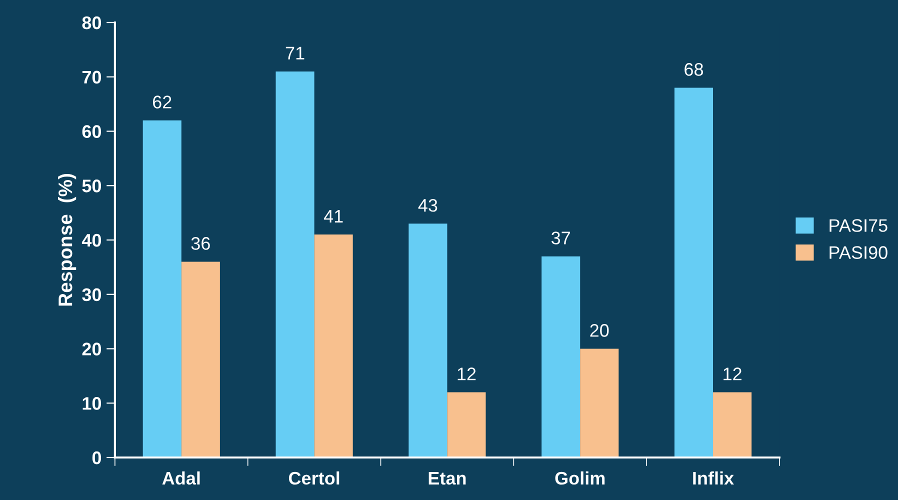 The height and width of the screenshot is (500, 898). Describe the element at coordinates (92, 131) in the screenshot. I see `y-tick-label: 60` at that location.